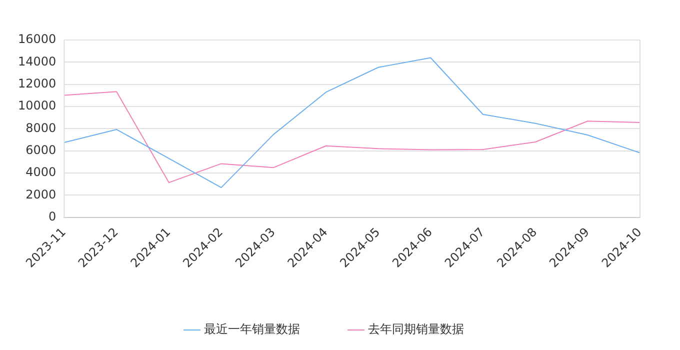 The image size is (680, 350). Describe the element at coordinates (416, 329) in the screenshot. I see `legend-label: 去年同期销量数据` at that location.